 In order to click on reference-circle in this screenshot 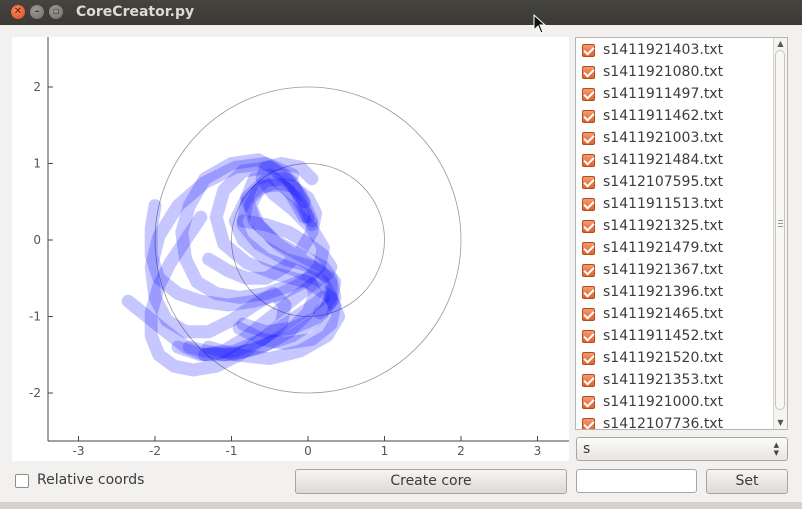, I will do `click(308, 240)`.